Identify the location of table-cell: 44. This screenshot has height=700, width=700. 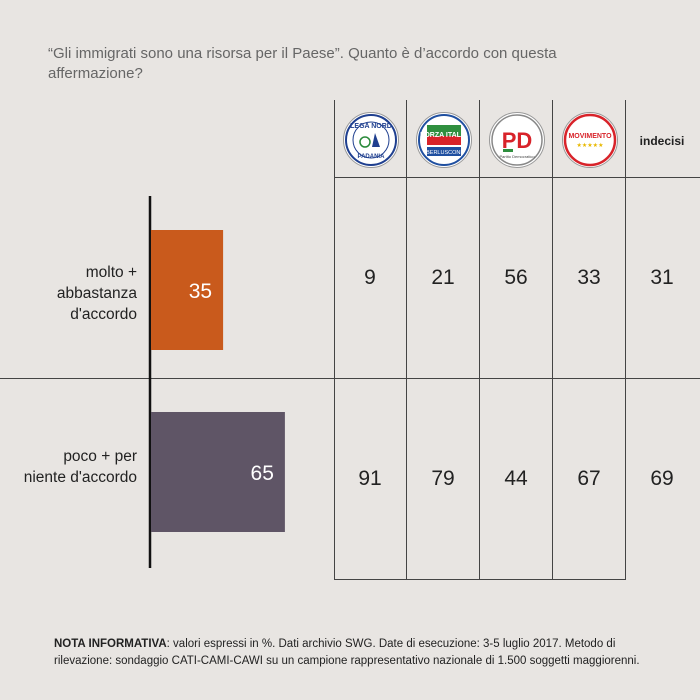
(516, 478).